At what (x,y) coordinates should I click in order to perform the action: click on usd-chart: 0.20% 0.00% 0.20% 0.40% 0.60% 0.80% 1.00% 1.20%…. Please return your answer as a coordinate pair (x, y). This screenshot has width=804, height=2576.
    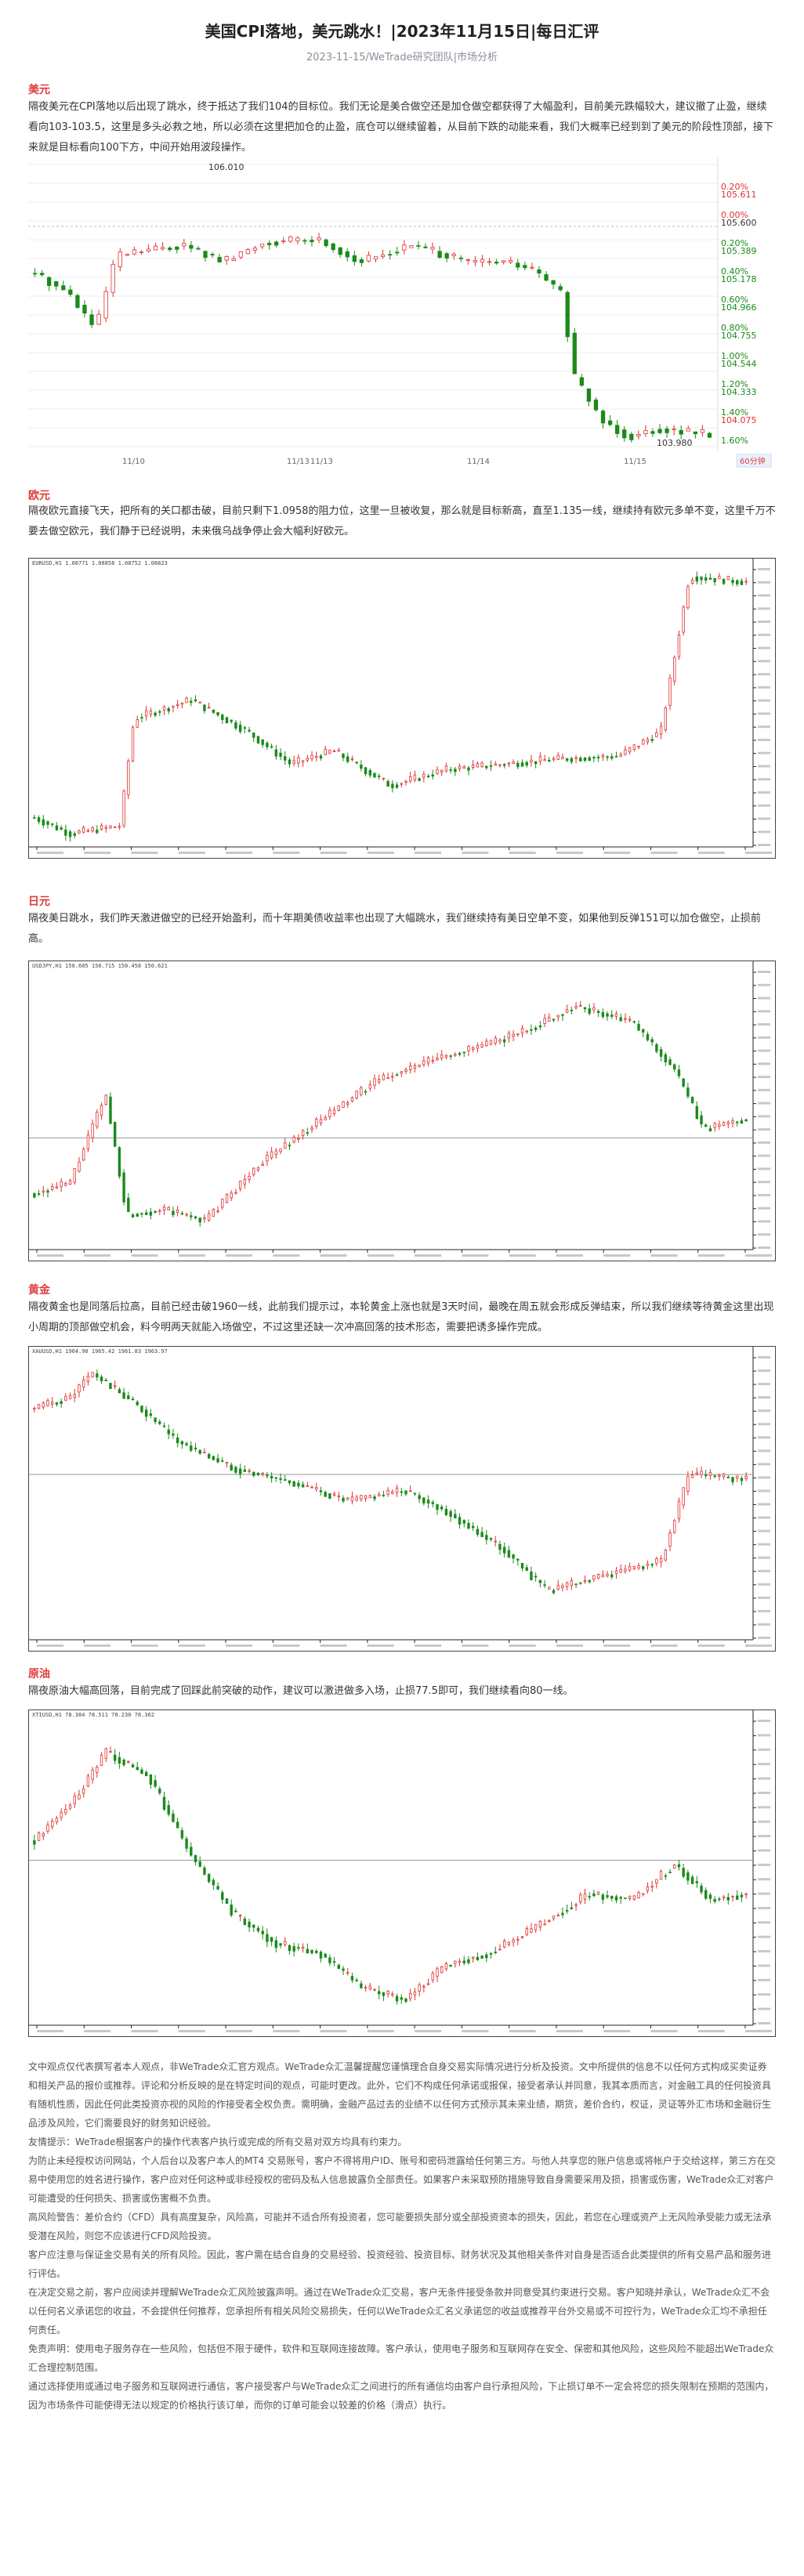
    Looking at the image, I should click on (402, 314).